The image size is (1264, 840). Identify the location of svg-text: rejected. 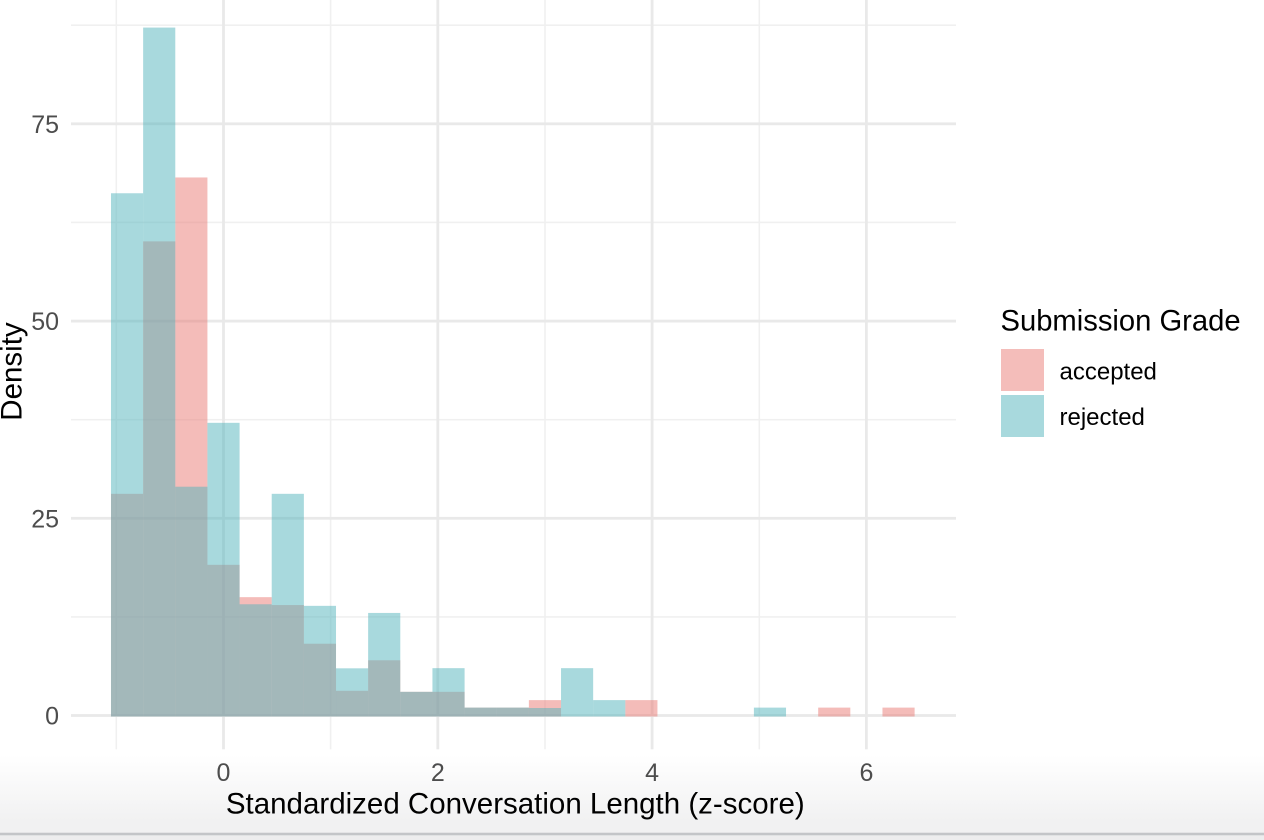
(1102, 417).